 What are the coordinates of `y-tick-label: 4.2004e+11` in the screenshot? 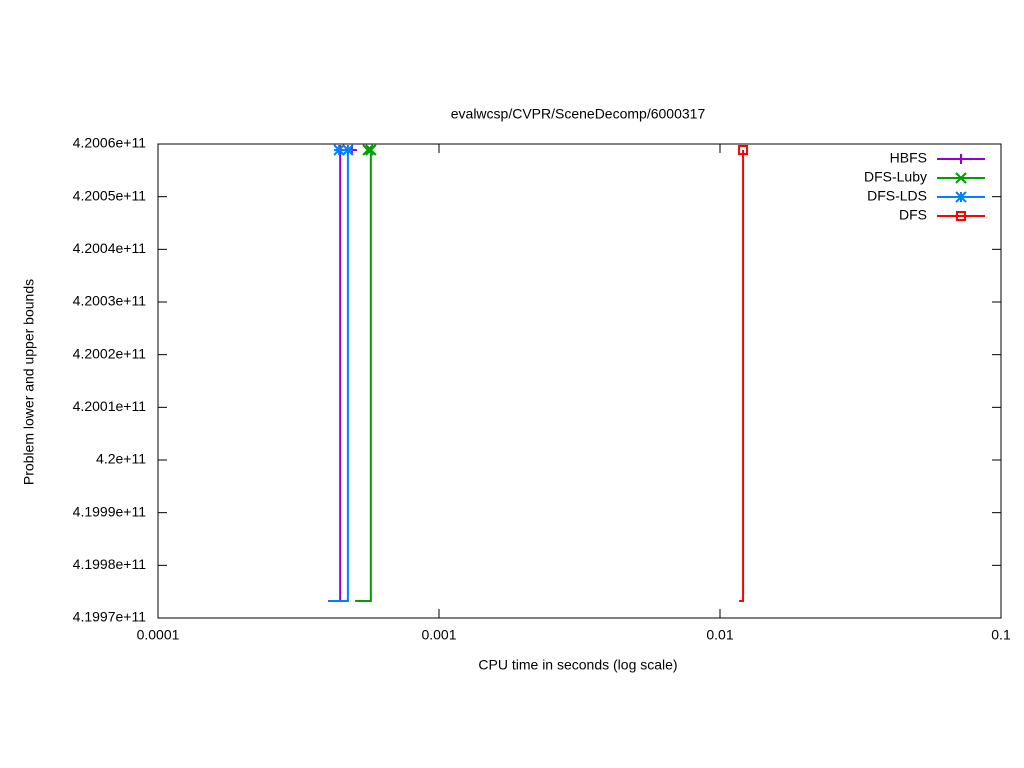 It's located at (110, 248).